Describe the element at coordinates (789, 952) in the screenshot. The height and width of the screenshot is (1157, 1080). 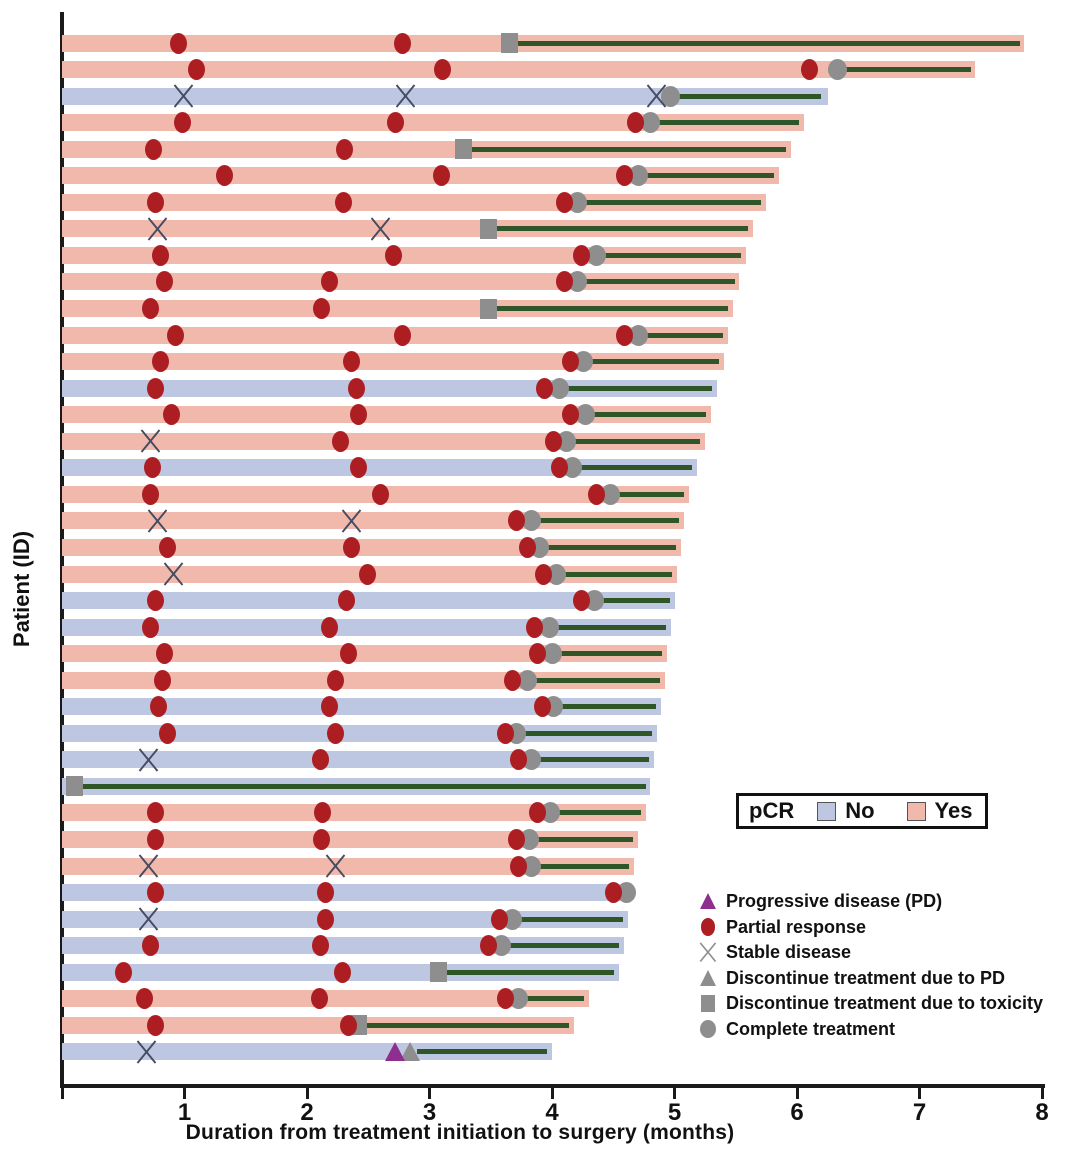
I see `legend-label: Stable disease` at that location.